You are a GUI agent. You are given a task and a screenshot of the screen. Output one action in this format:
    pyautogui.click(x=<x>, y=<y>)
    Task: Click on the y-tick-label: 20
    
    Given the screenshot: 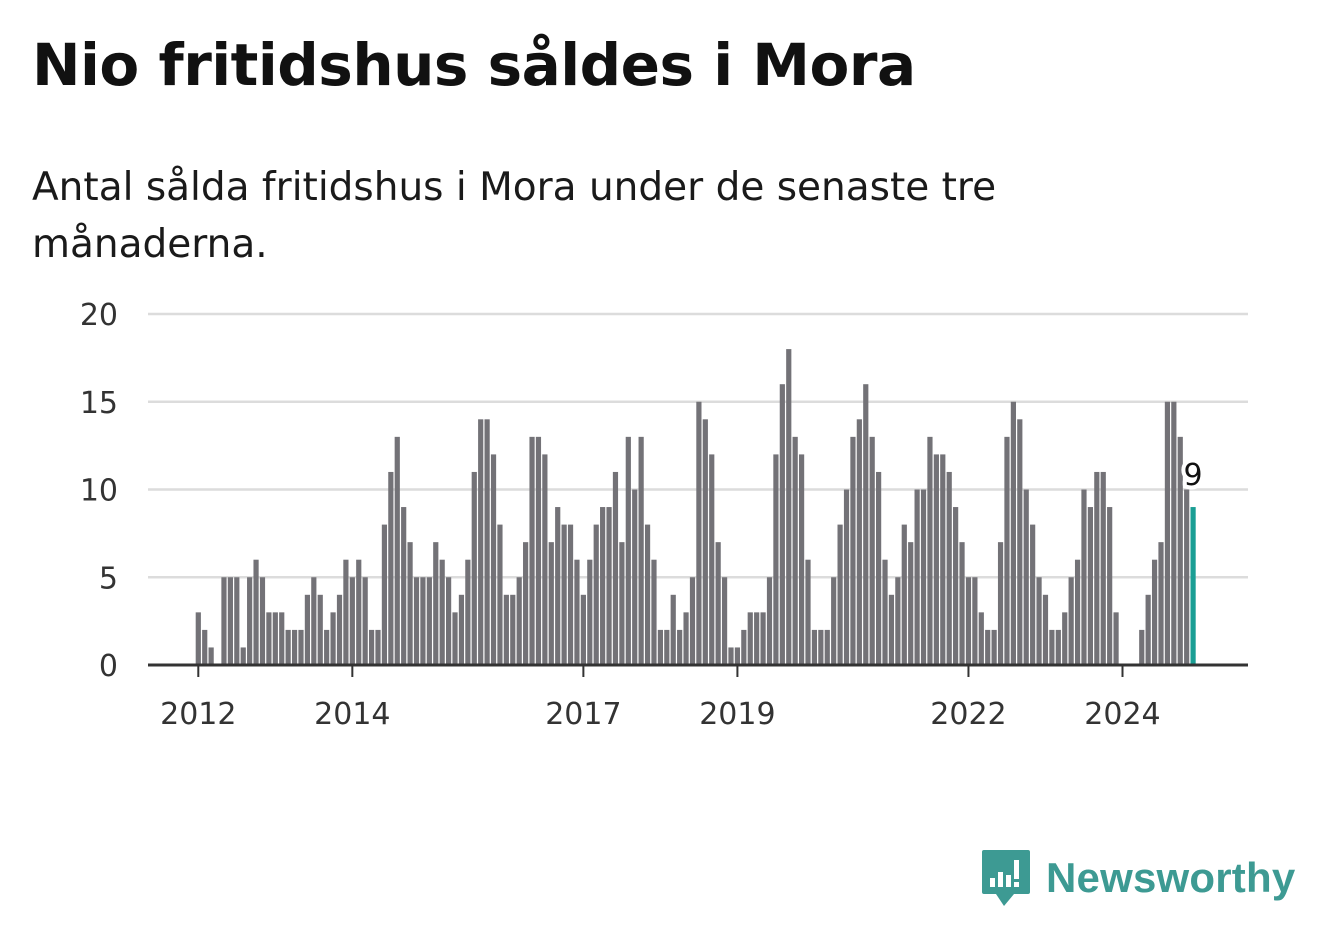 What is the action you would take?
    pyautogui.click(x=99, y=315)
    